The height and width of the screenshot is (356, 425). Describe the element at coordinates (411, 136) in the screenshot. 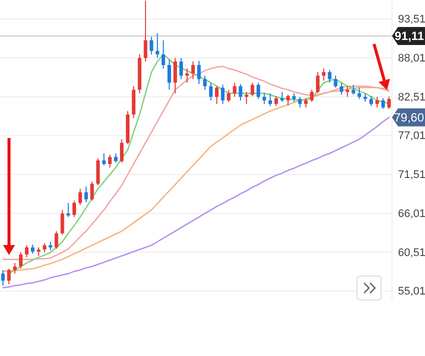

I see `y-tick-label: 77,01` at that location.